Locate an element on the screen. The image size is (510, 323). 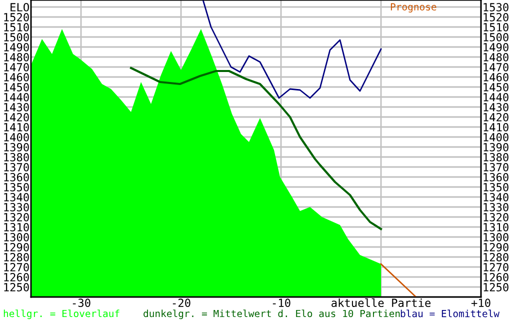
y-tick-label: 1330 is located at coordinates (16, 207).